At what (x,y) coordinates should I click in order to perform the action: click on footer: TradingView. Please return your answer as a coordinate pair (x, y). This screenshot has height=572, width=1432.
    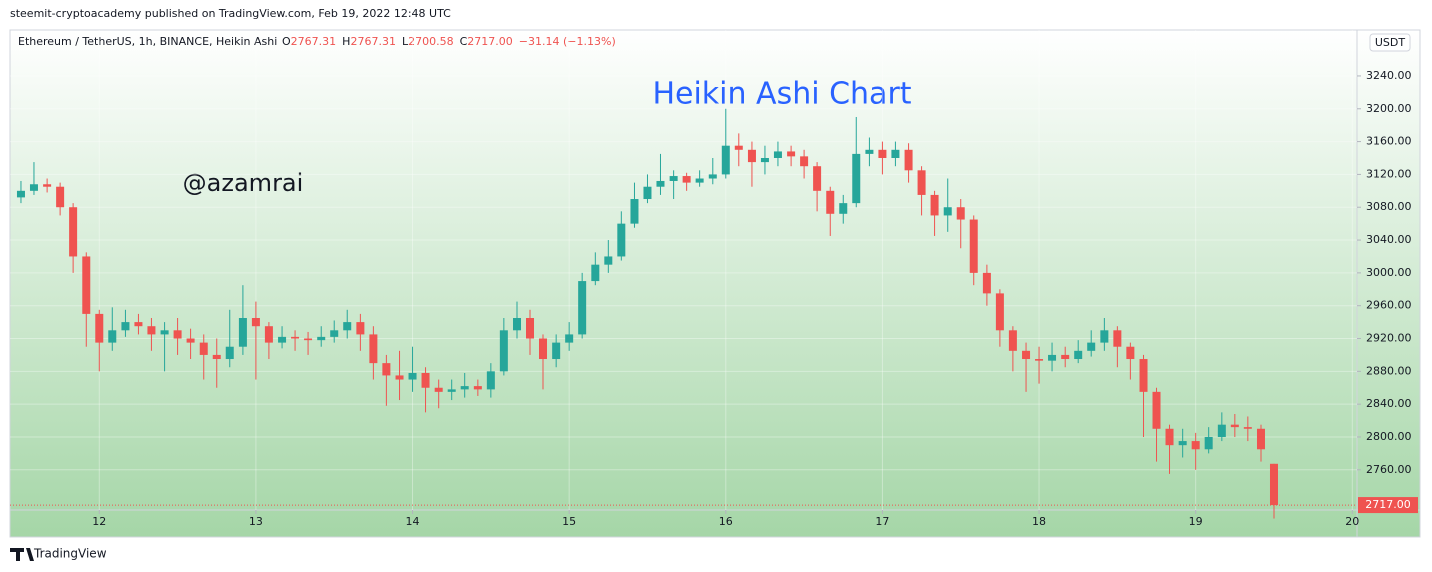
    Looking at the image, I should click on (70, 554).